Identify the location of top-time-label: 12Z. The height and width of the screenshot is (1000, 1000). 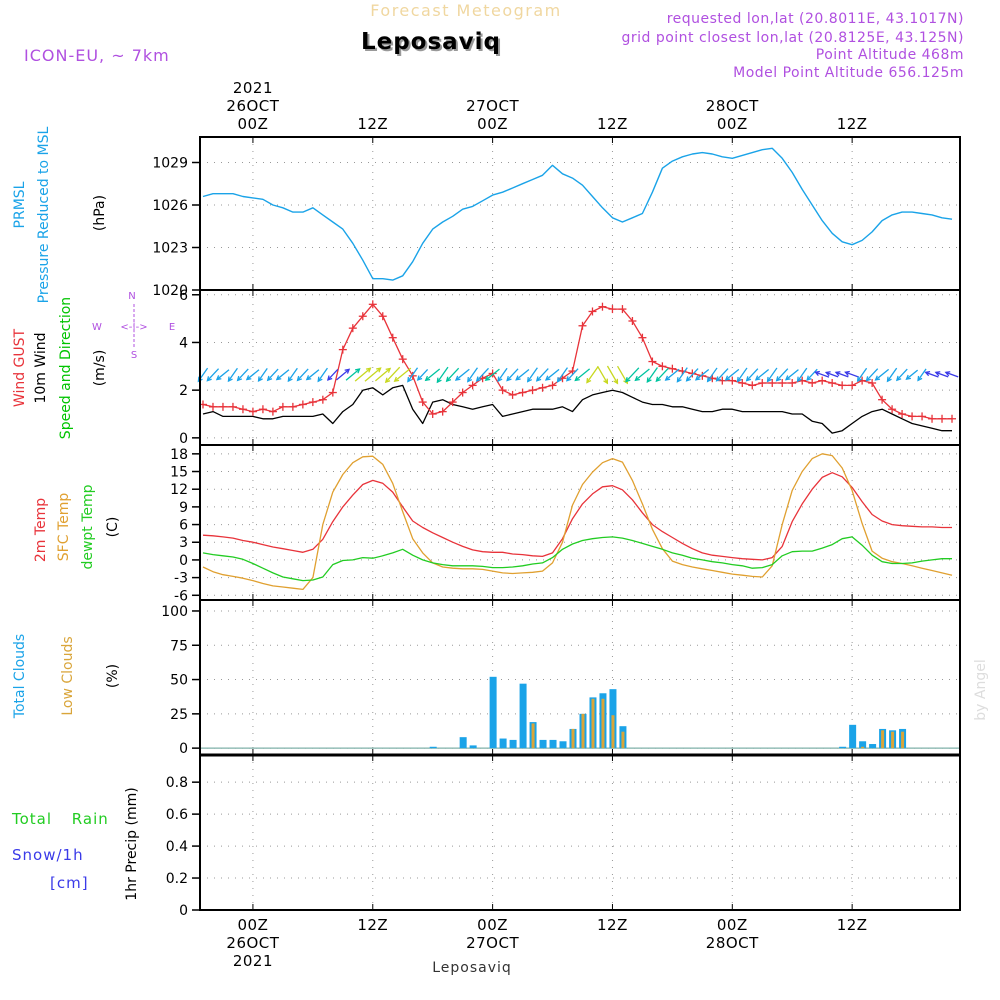
(852, 124).